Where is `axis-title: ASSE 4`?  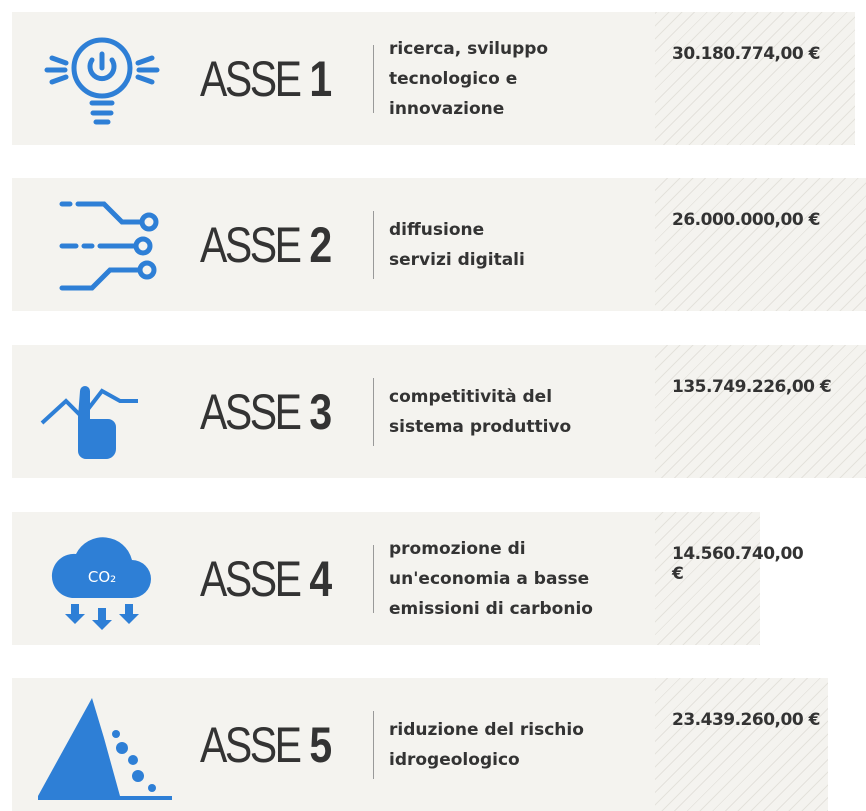
axis-title: ASSE 4 is located at coordinates (266, 578).